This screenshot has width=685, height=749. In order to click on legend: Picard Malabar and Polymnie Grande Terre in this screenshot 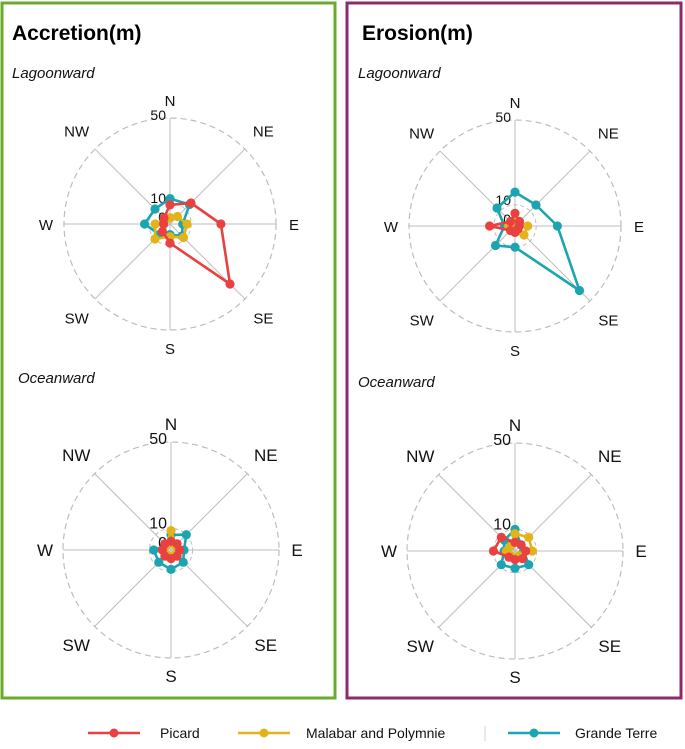, I will do `click(372, 733)`.